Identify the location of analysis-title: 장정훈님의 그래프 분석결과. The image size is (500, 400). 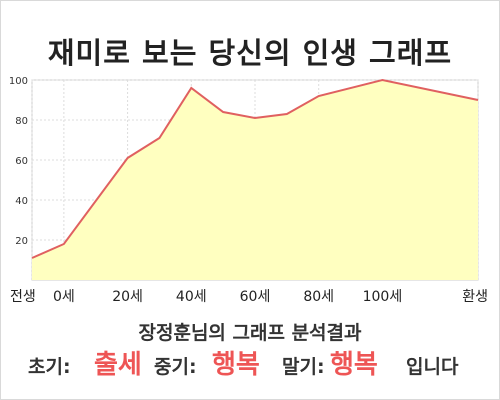
(250, 333).